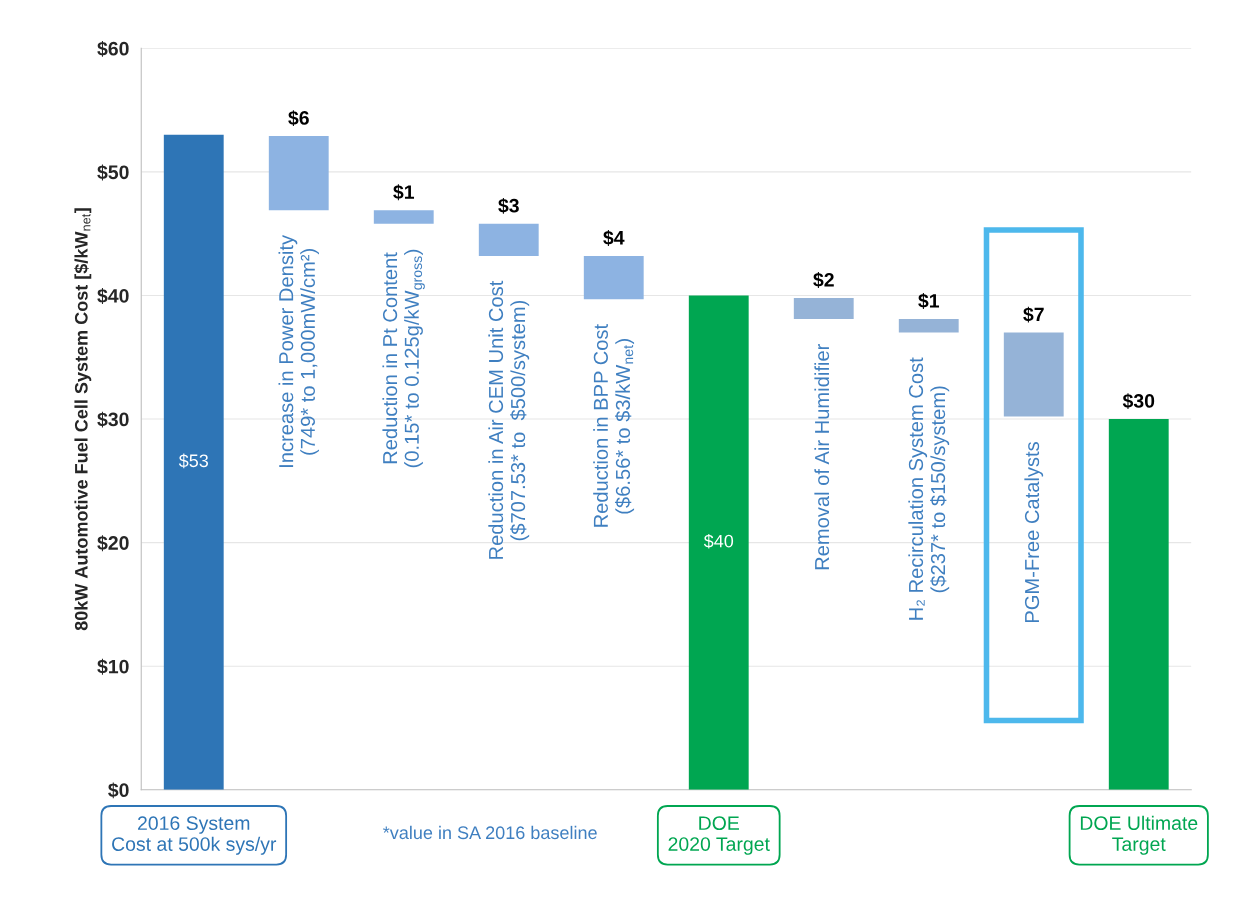 This screenshot has height=912, width=1250. I want to click on x-tick-label: DOE 2020 Target, so click(719, 835).